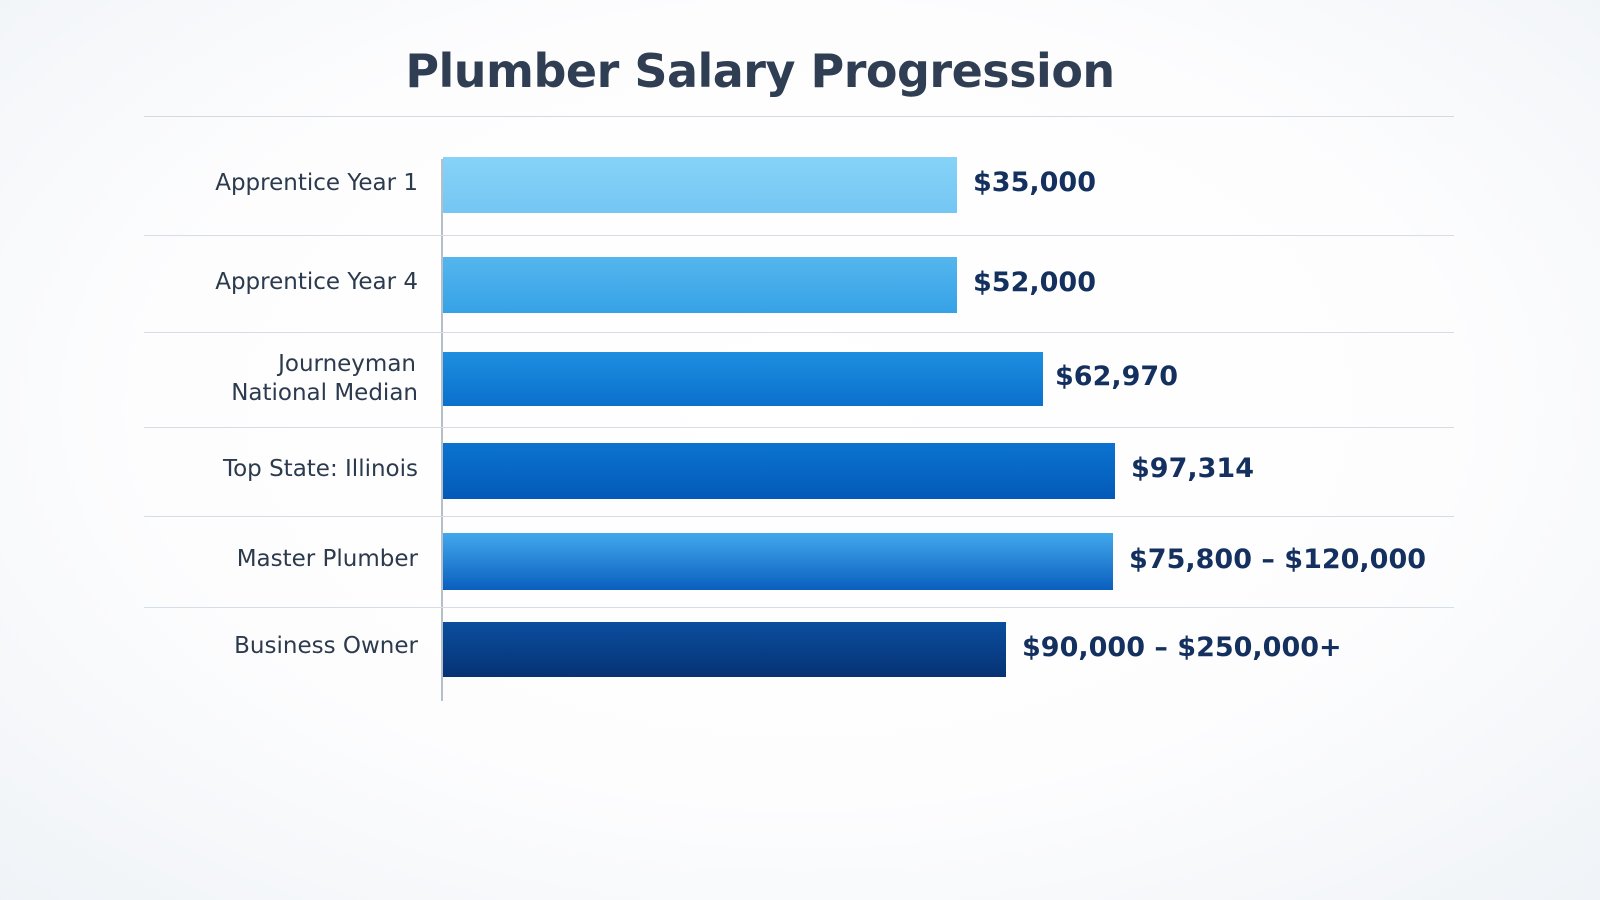 The image size is (1600, 900). Describe the element at coordinates (1278, 559) in the screenshot. I see `value-label: $75,800 – $120,000` at that location.